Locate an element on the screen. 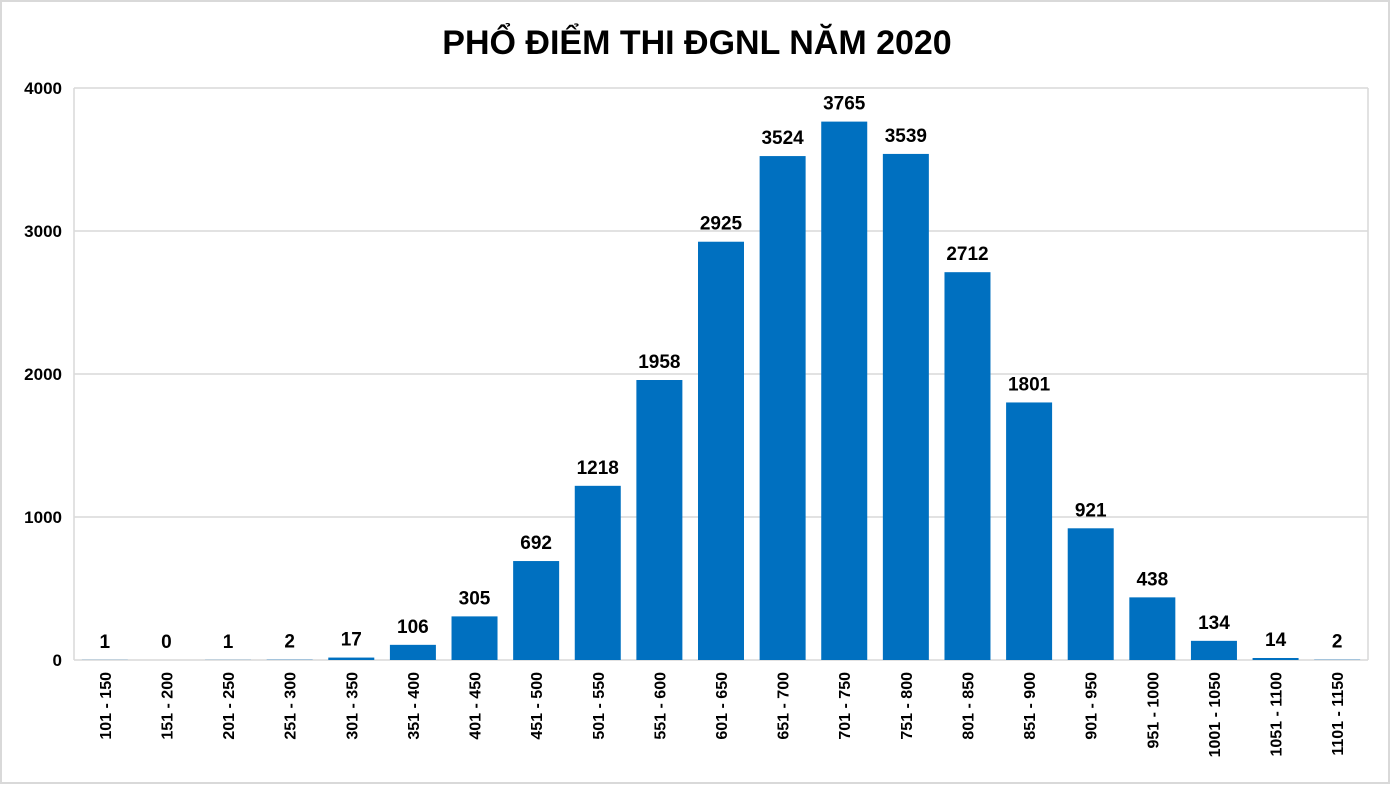  x-tick-label: 451 - 500 is located at coordinates (537, 706).